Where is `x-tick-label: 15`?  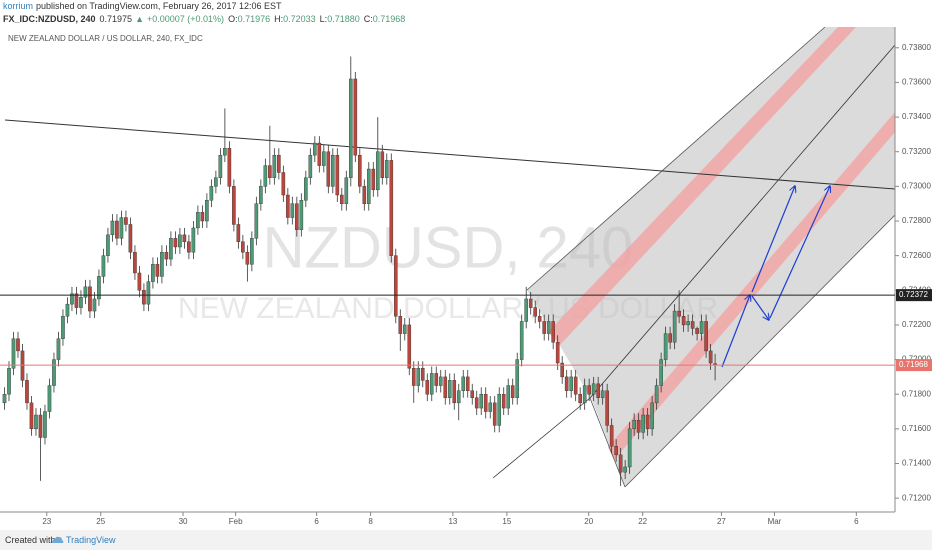 x-tick-label: 15 is located at coordinates (506, 521).